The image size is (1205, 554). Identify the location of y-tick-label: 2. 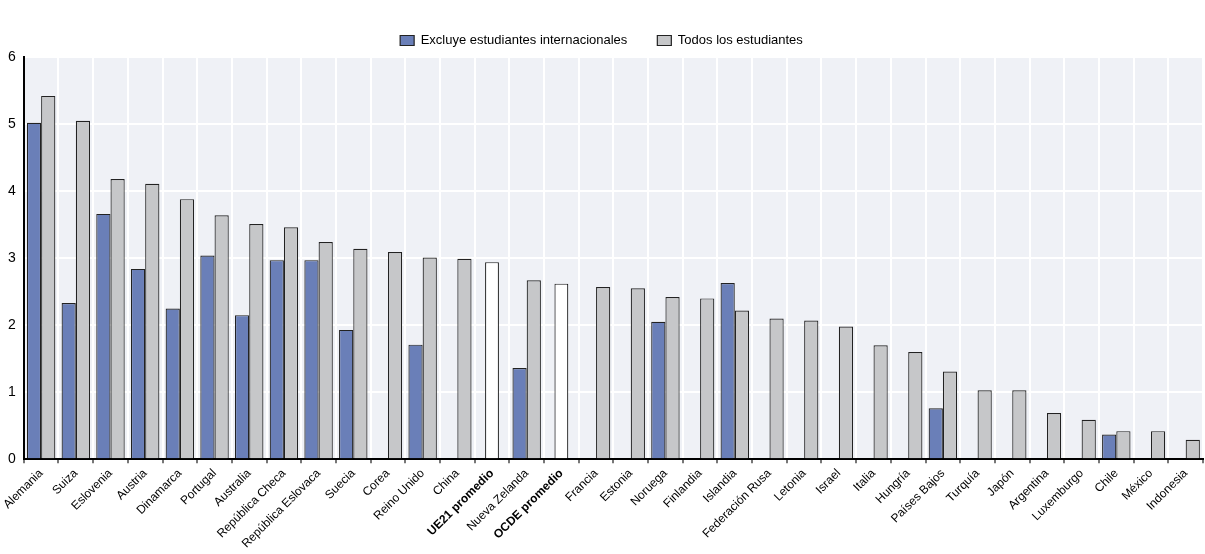
(11, 324).